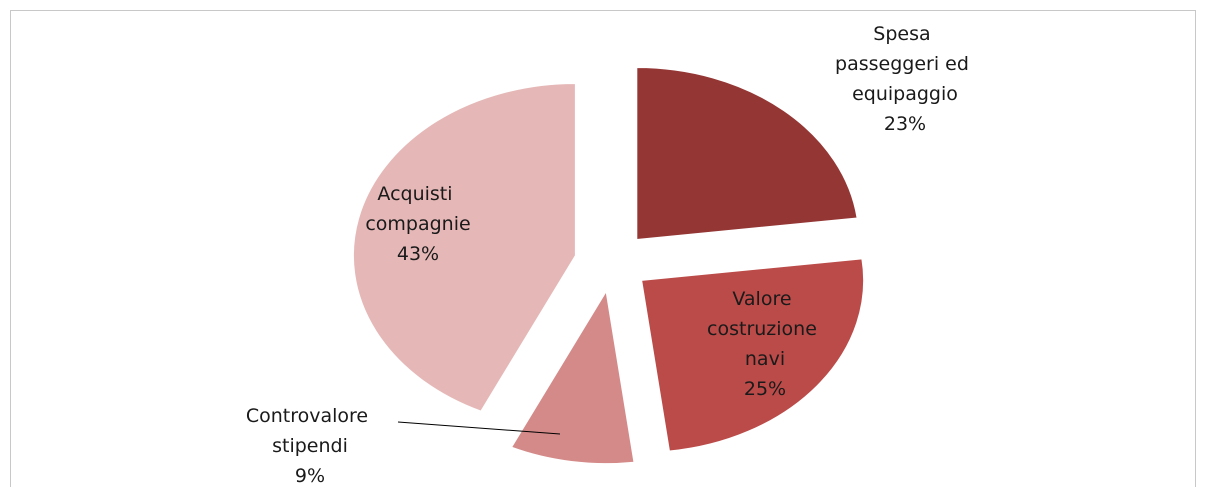  Describe the element at coordinates (765, 329) in the screenshot. I see `slice-category-label: Valore costruzione navi` at that location.